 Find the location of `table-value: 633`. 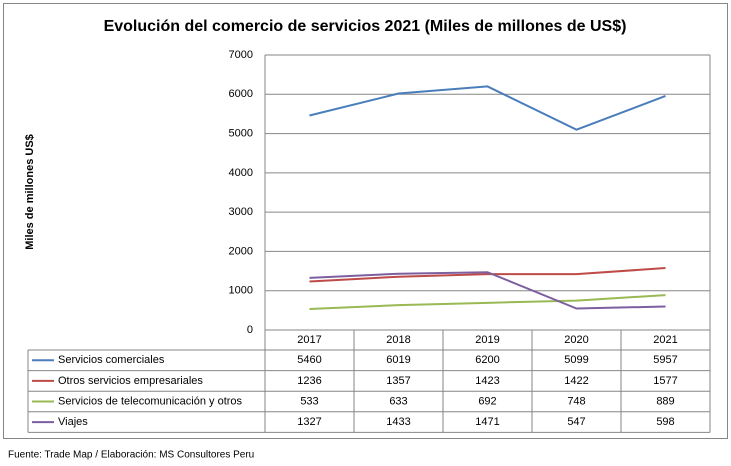

table-value: 633 is located at coordinates (398, 401).